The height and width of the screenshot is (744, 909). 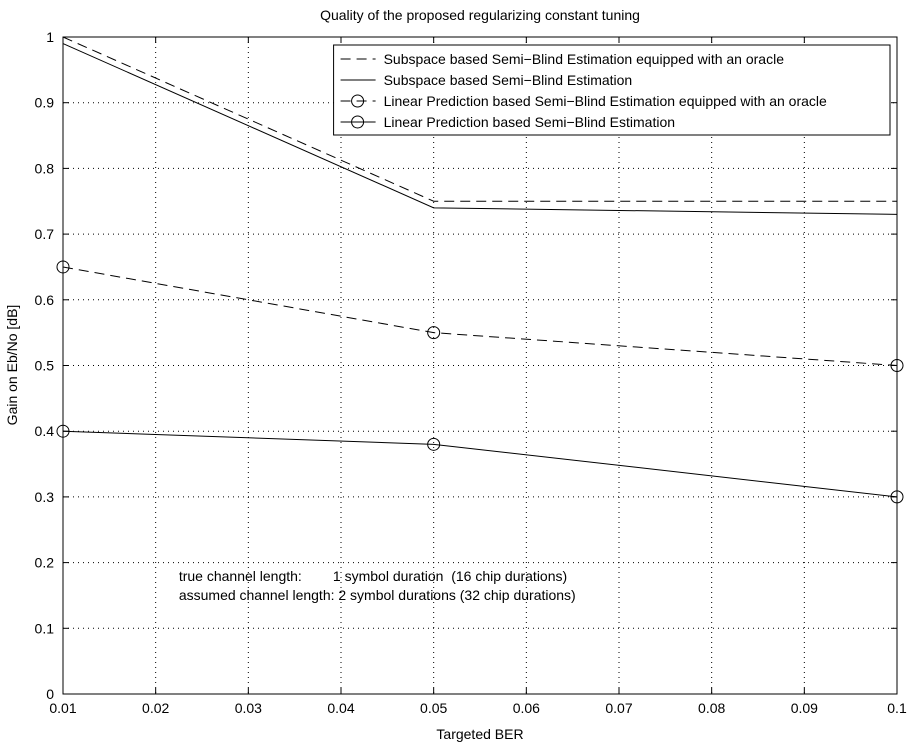 I want to click on x-tick-label: 0.04, so click(x=340, y=708).